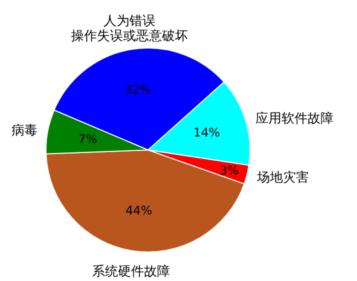 The height and width of the screenshot is (281, 357). I want to click on slice-label: 应用软件故障, so click(295, 118).